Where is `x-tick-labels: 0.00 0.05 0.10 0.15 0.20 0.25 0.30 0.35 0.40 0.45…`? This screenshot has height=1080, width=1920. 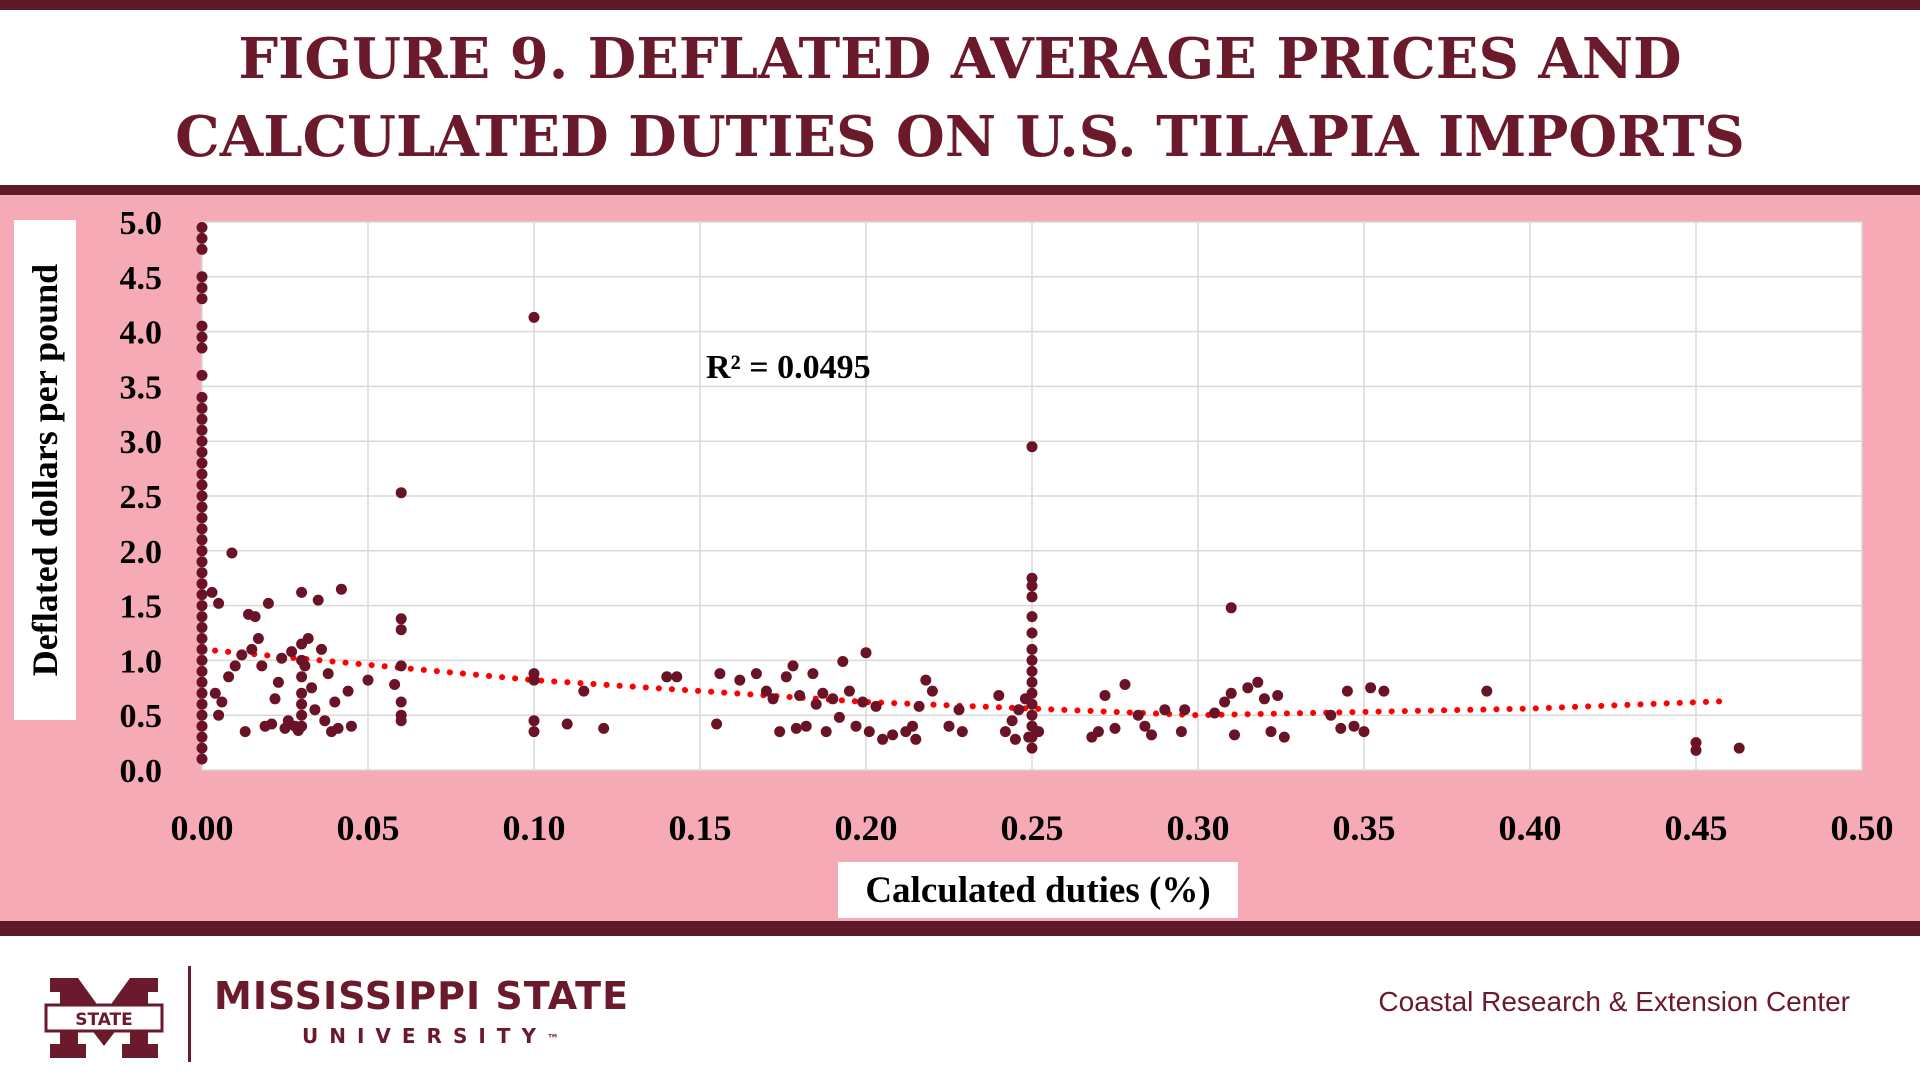 x-tick-labels: 0.00 0.05 0.10 0.15 0.20 0.25 0.30 0.35 0.40 0.45… is located at coordinates (1032, 828).